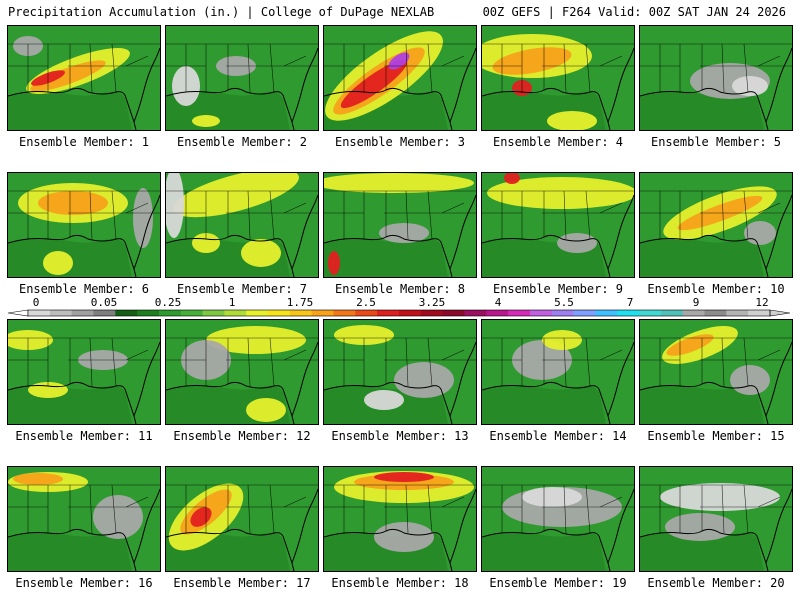 The image size is (800, 600). I want to click on colorbar-tick-label: 1.75, so click(300, 302).